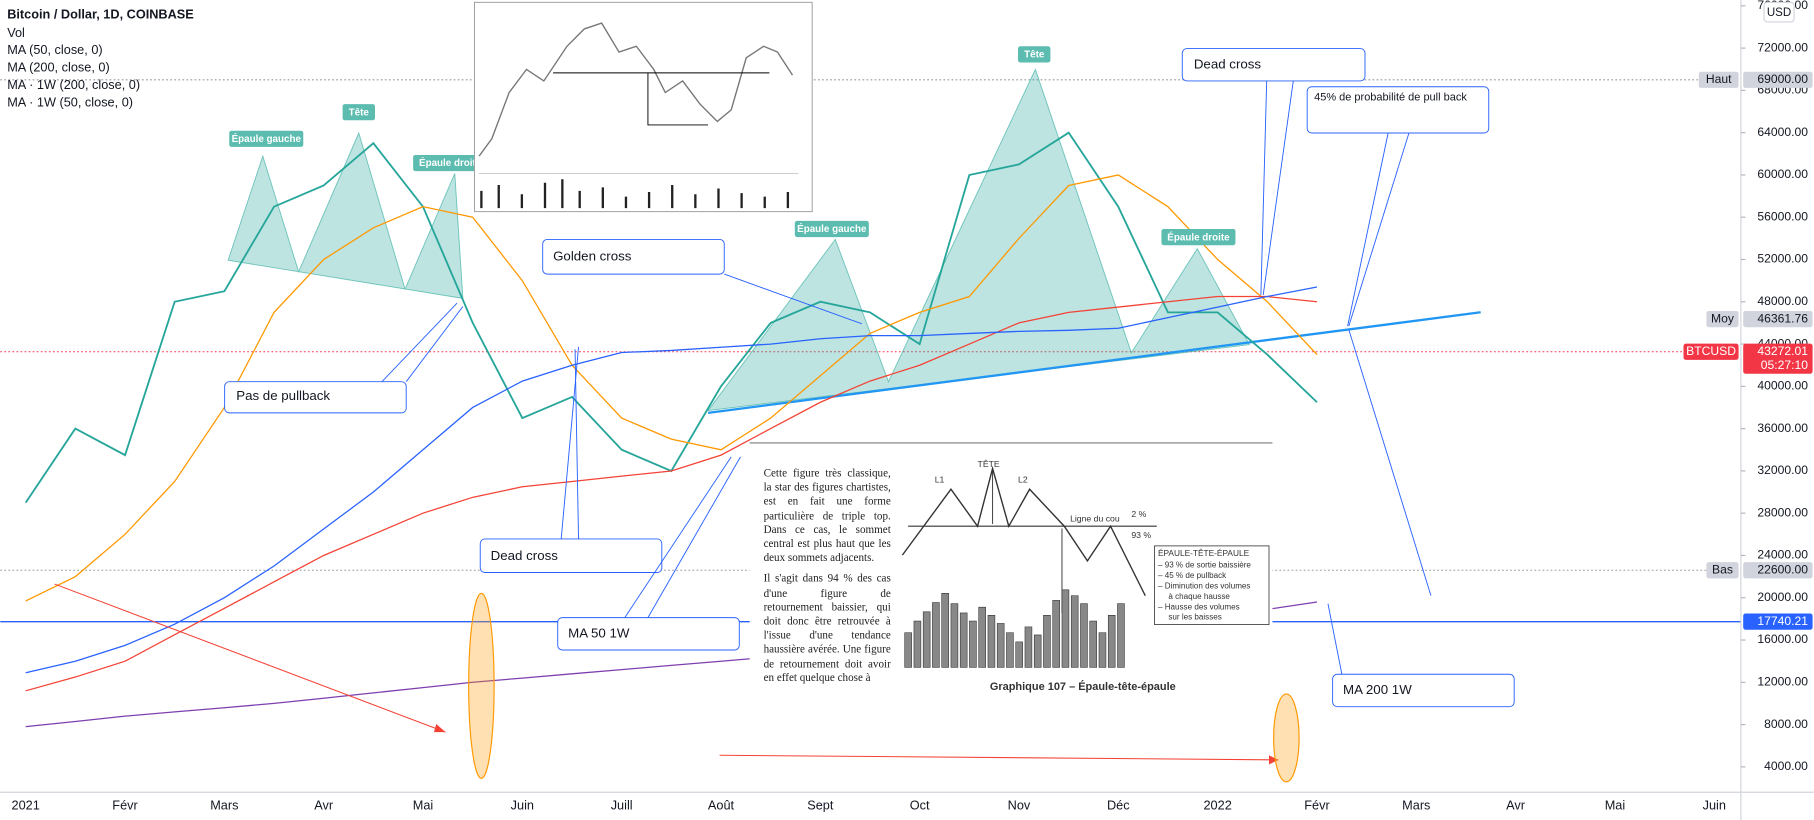  Describe the element at coordinates (920, 804) in the screenshot. I see `x-tick-label: Oct` at that location.